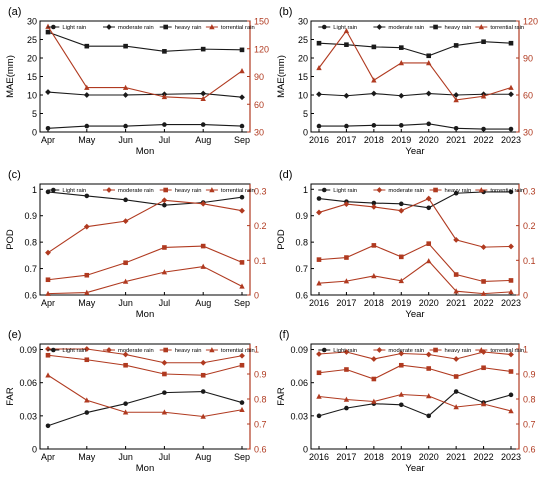  Describe the element at coordinates (32, 77) in the screenshot. I see `y-left-tick-label: 15` at that location.